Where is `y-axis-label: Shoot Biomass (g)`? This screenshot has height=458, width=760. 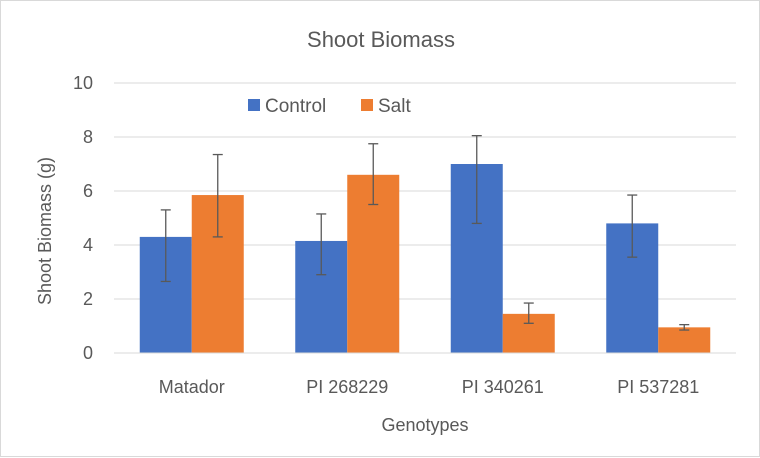 y-axis-label: Shoot Biomass (g) is located at coordinates (45, 231).